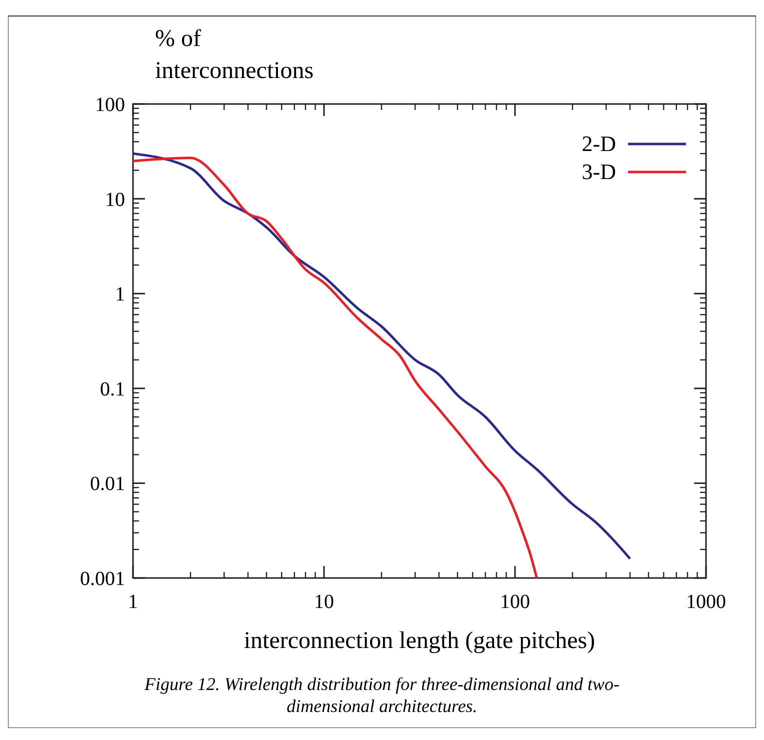 This screenshot has width=764, height=740. What do you see at coordinates (599, 143) in the screenshot?
I see `legend-label: 2-D` at bounding box center [599, 143].